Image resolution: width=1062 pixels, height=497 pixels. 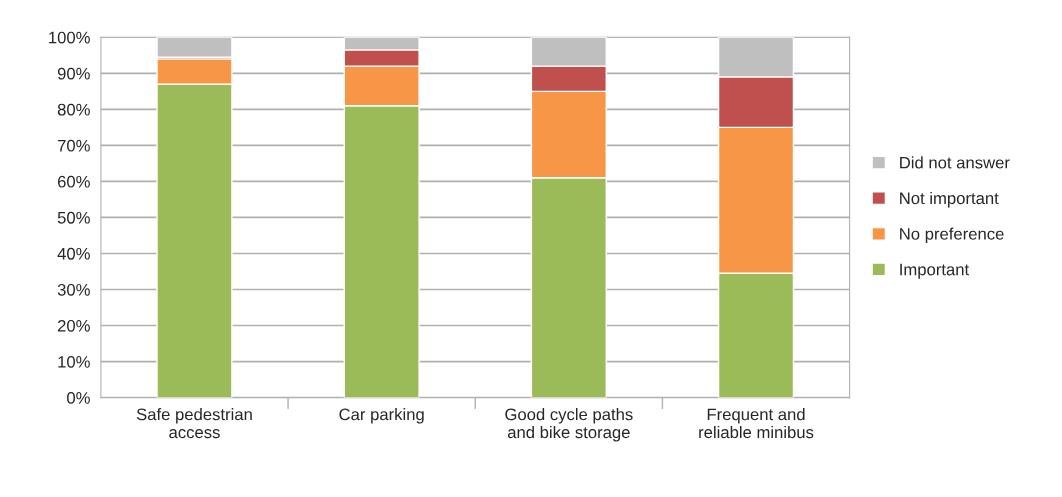 What do you see at coordinates (73, 109) in the screenshot?
I see `y-tick-label: 80%` at bounding box center [73, 109].